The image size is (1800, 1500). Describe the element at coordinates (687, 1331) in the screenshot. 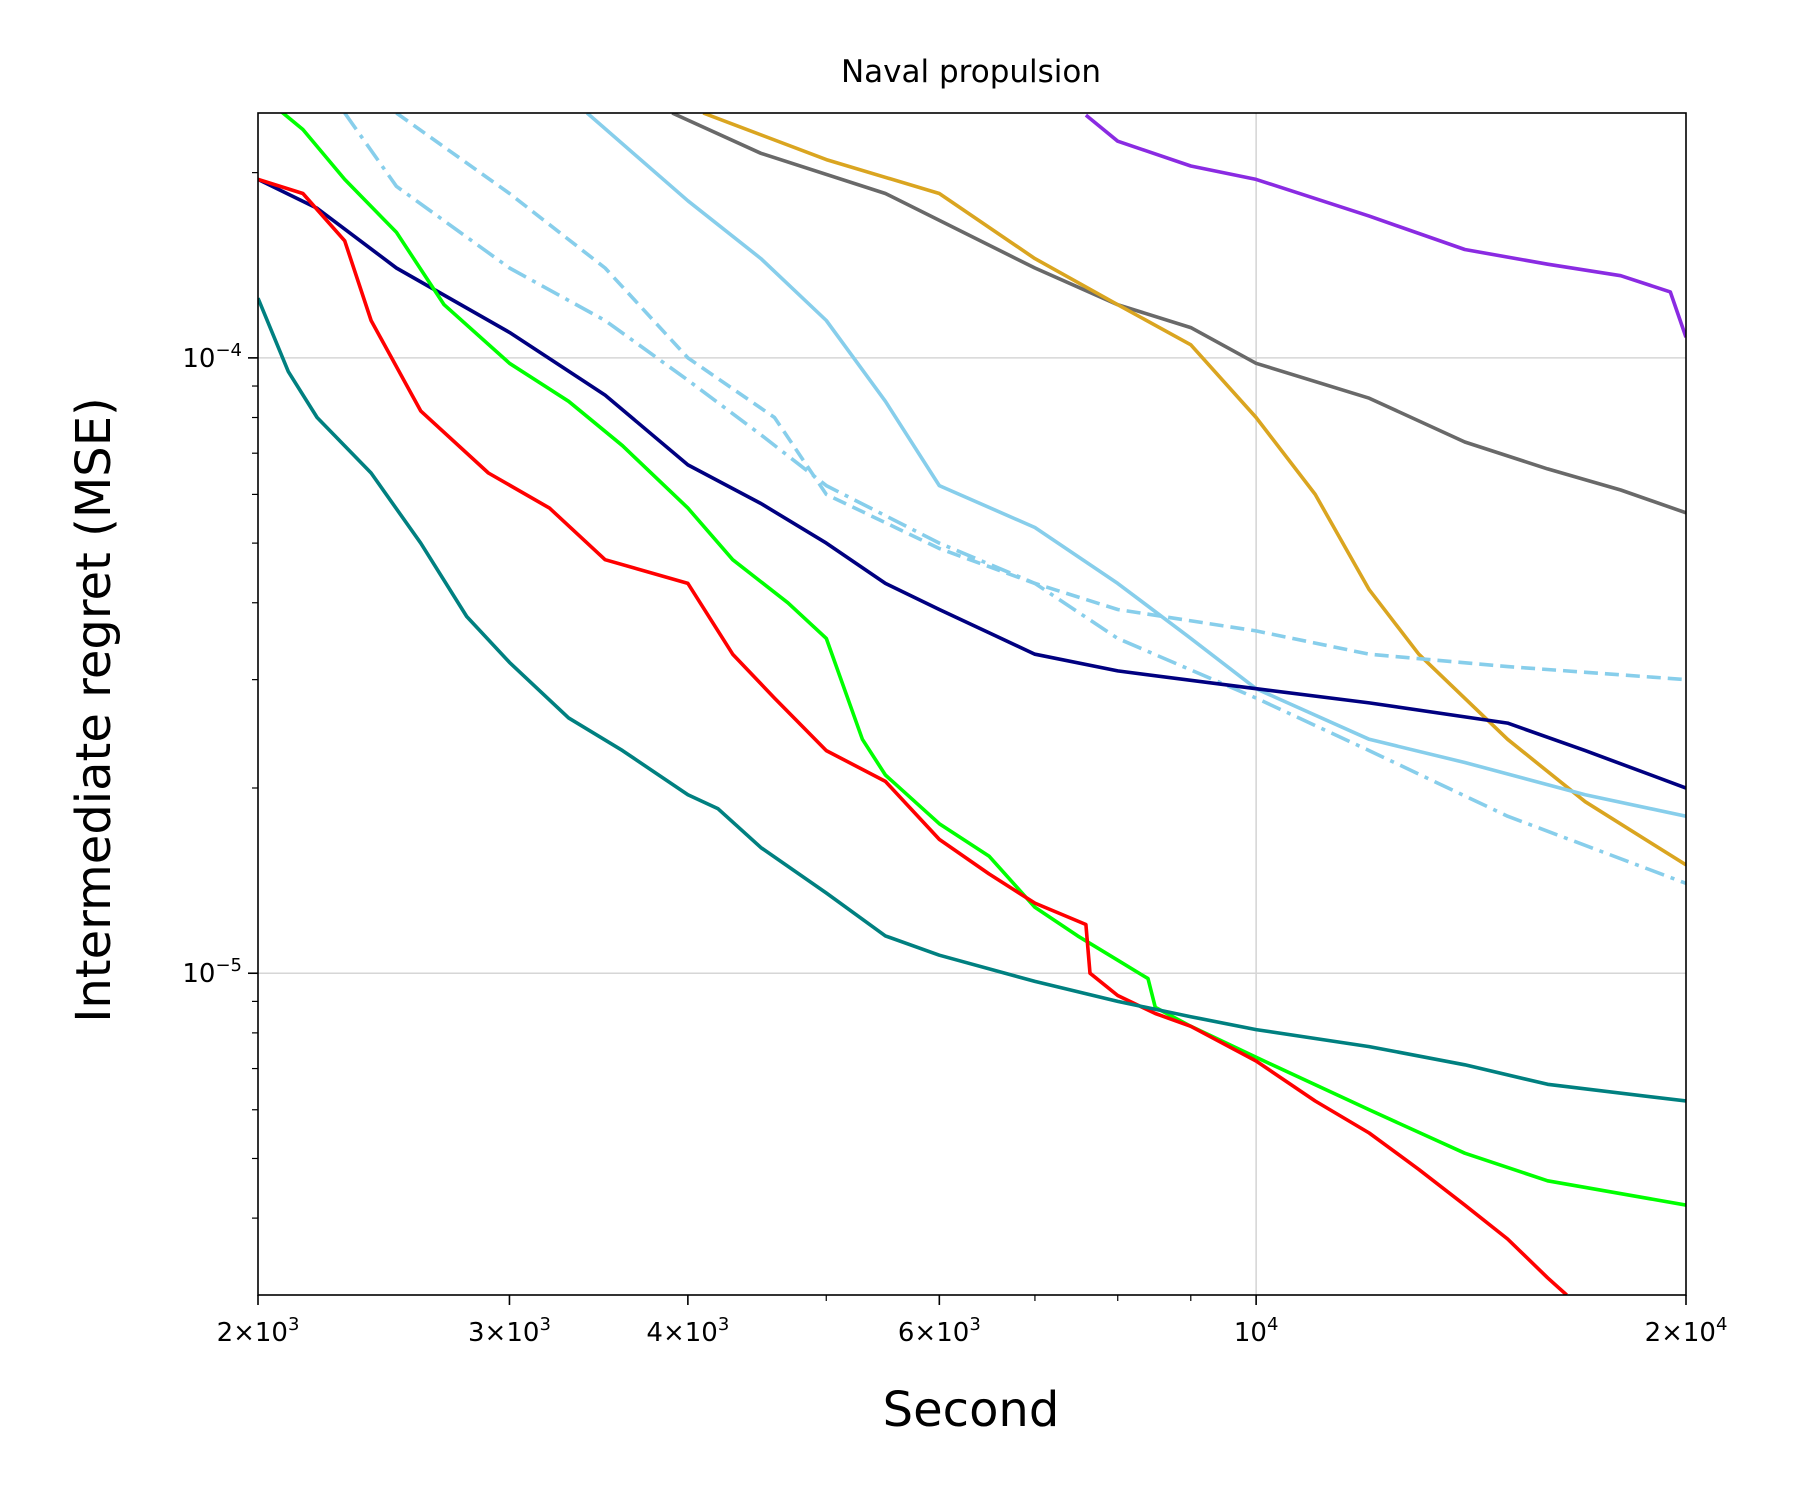

I see `x-tick-label: 4×103` at that location.